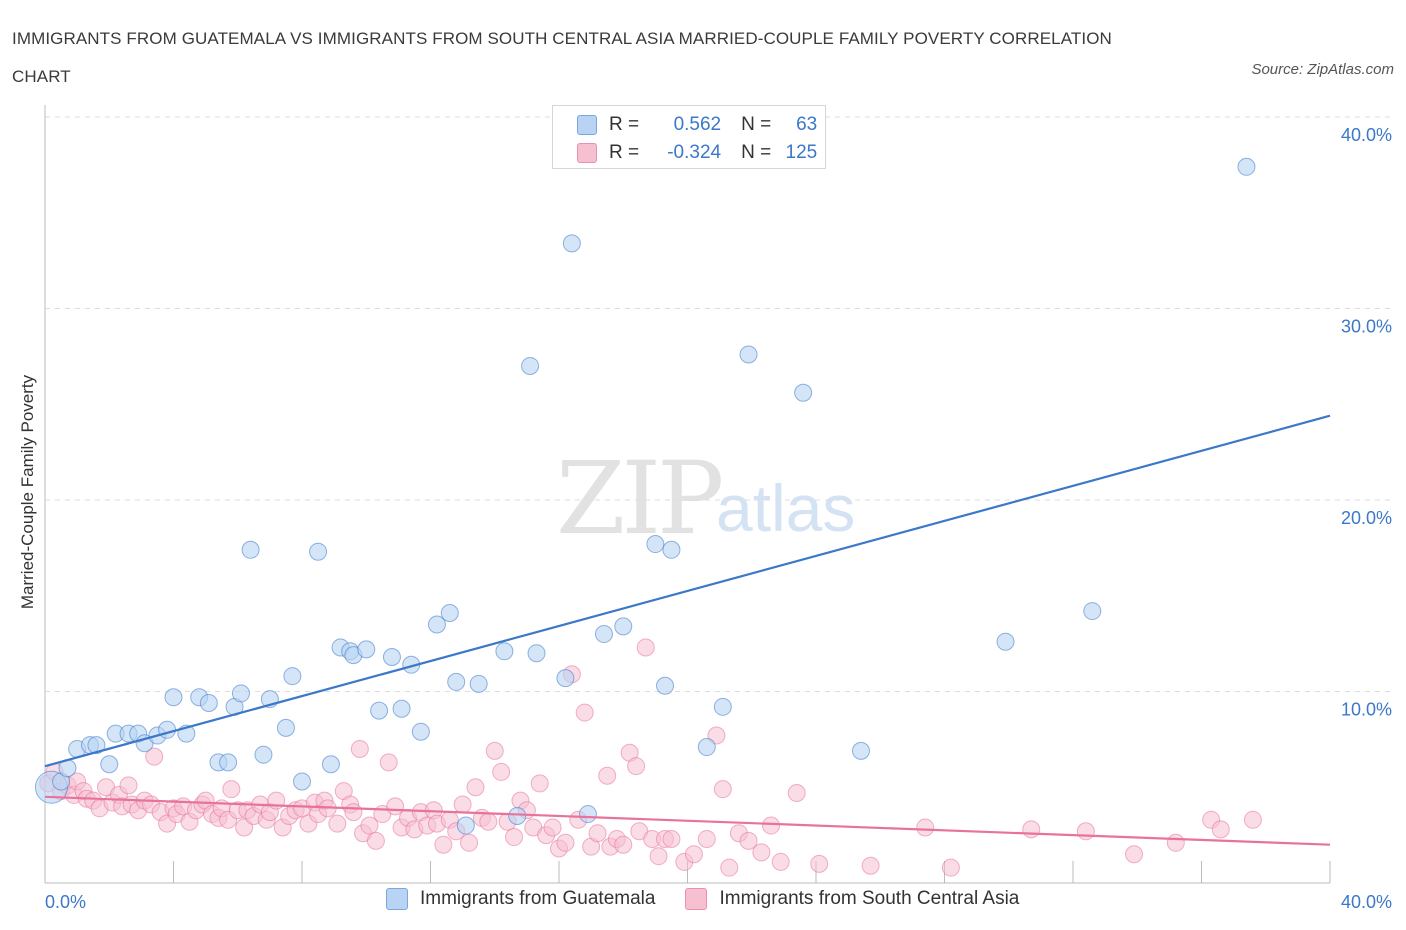 The image size is (1406, 930). What do you see at coordinates (1322, 69) in the screenshot?
I see `source-label: Source: ZipAtlas.com` at bounding box center [1322, 69].